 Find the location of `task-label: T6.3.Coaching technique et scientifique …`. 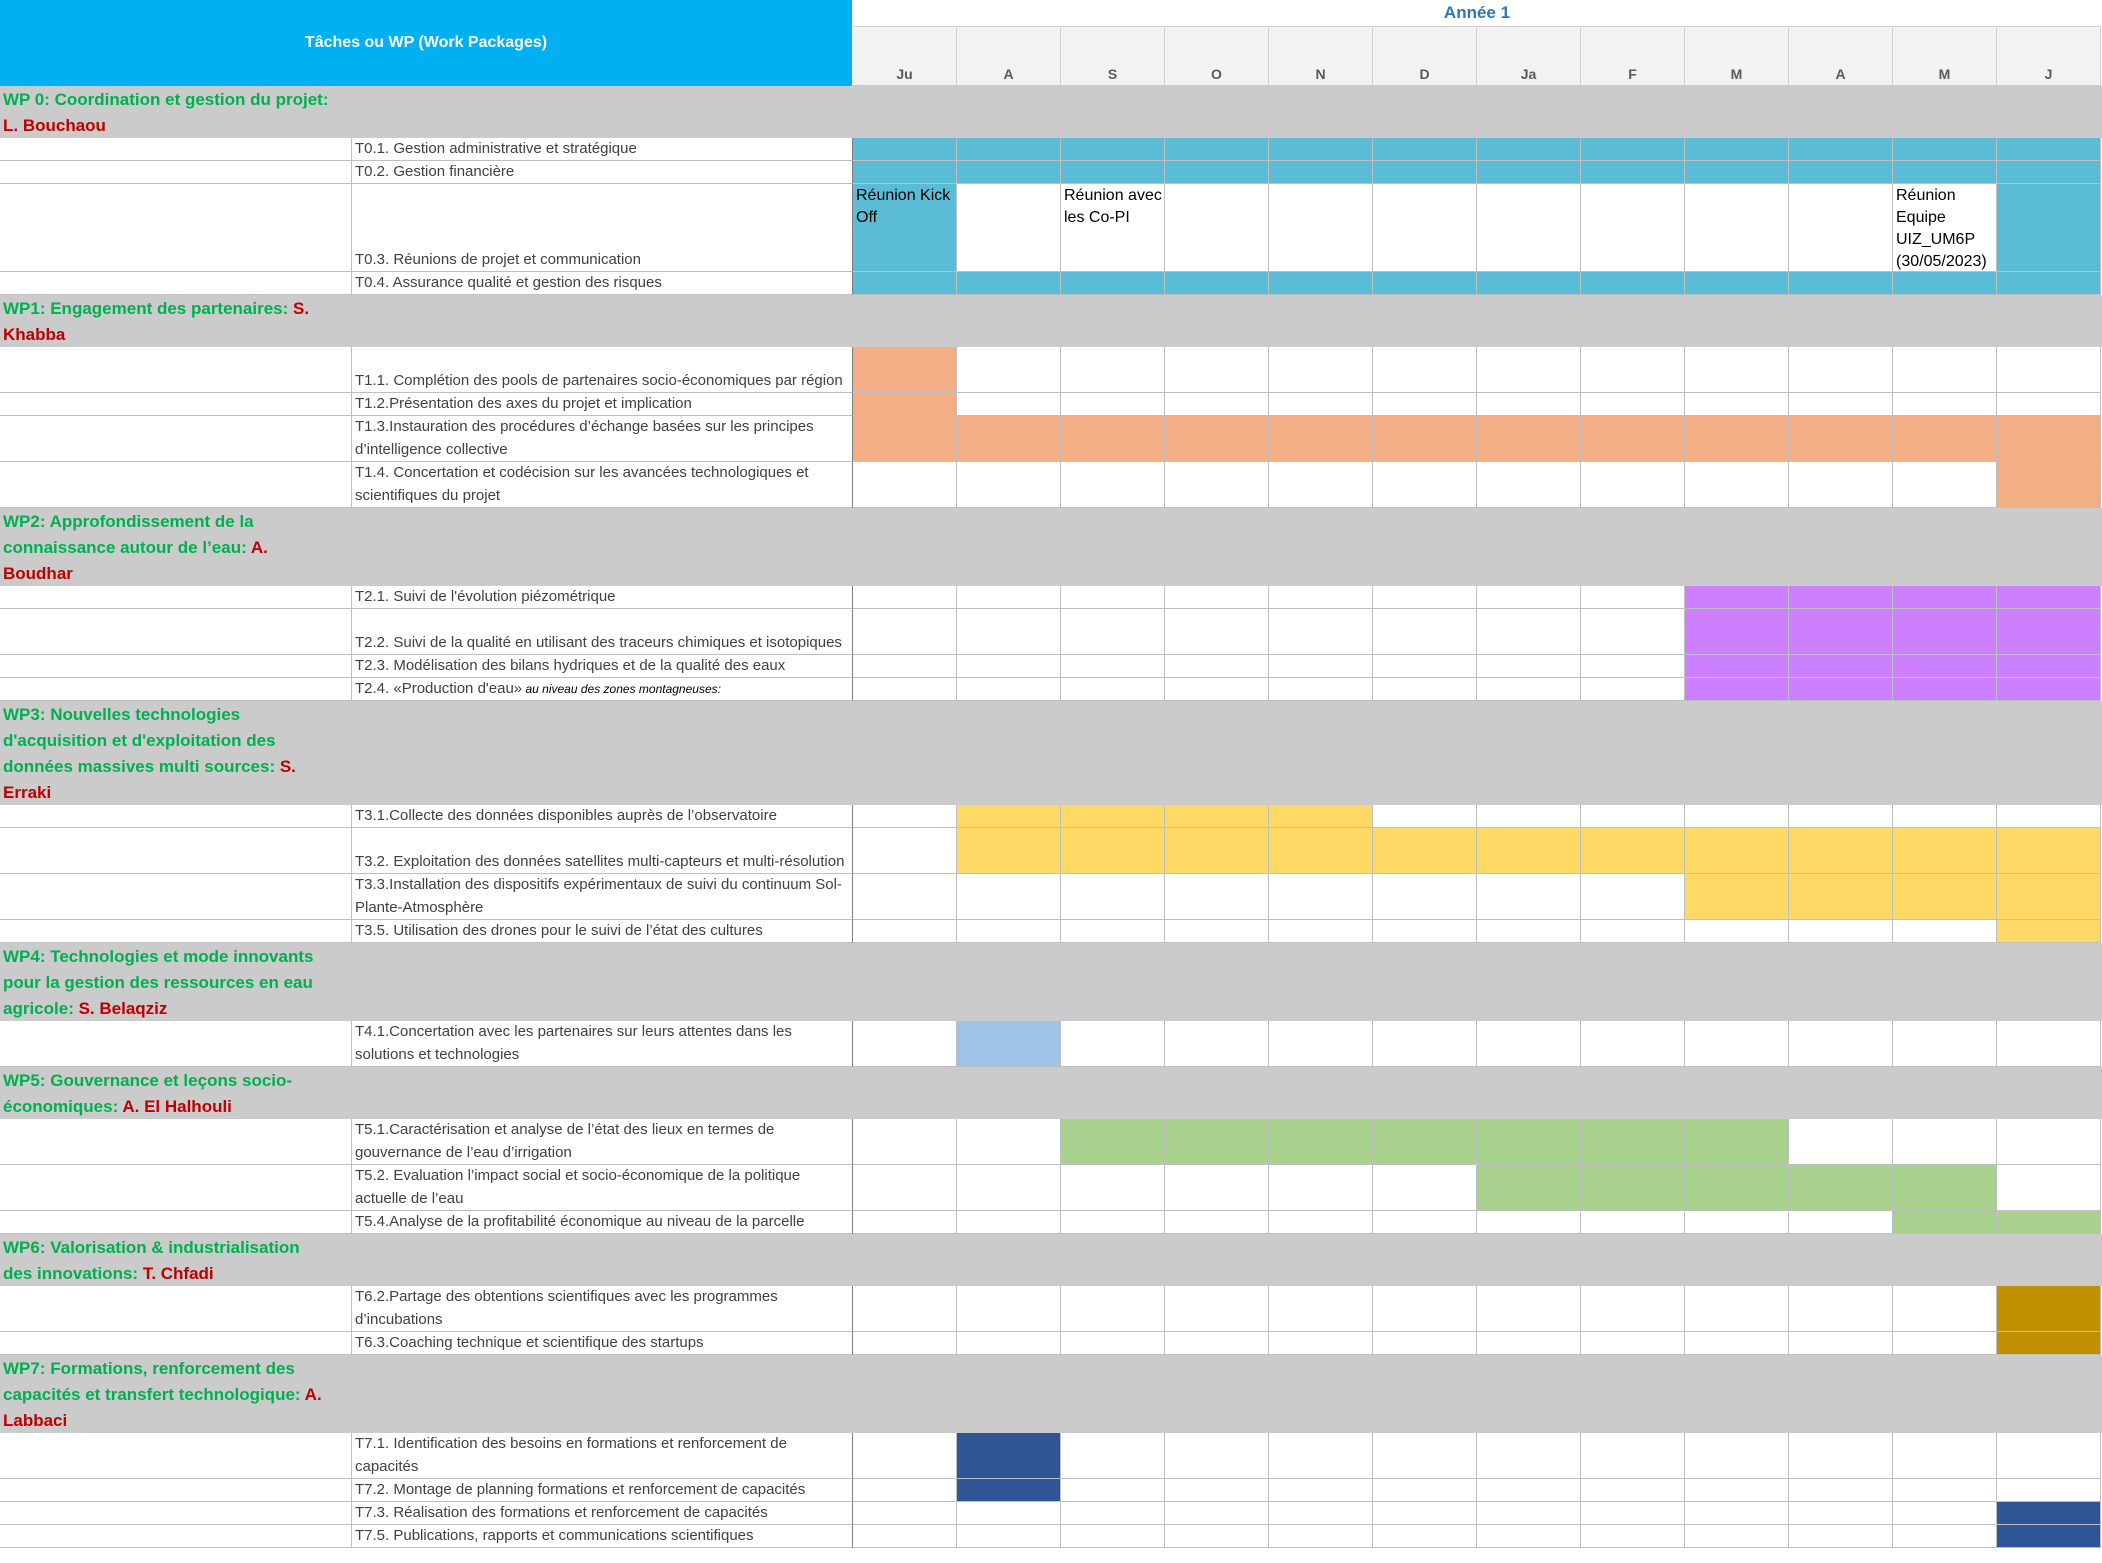

task-label: T6.3.Coaching technique et scientifique … is located at coordinates (602, 1343).